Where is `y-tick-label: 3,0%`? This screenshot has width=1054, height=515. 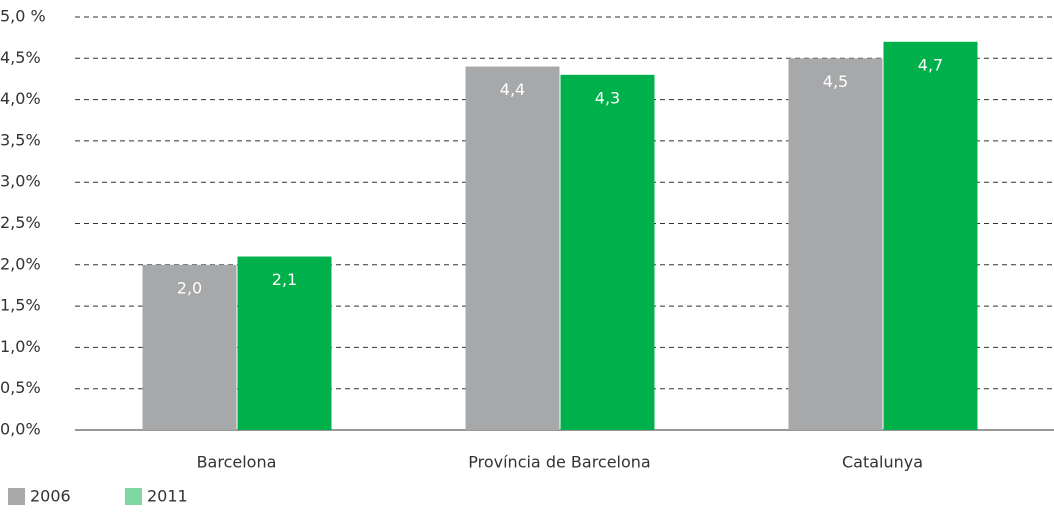 y-tick-label: 3,0% is located at coordinates (20, 181).